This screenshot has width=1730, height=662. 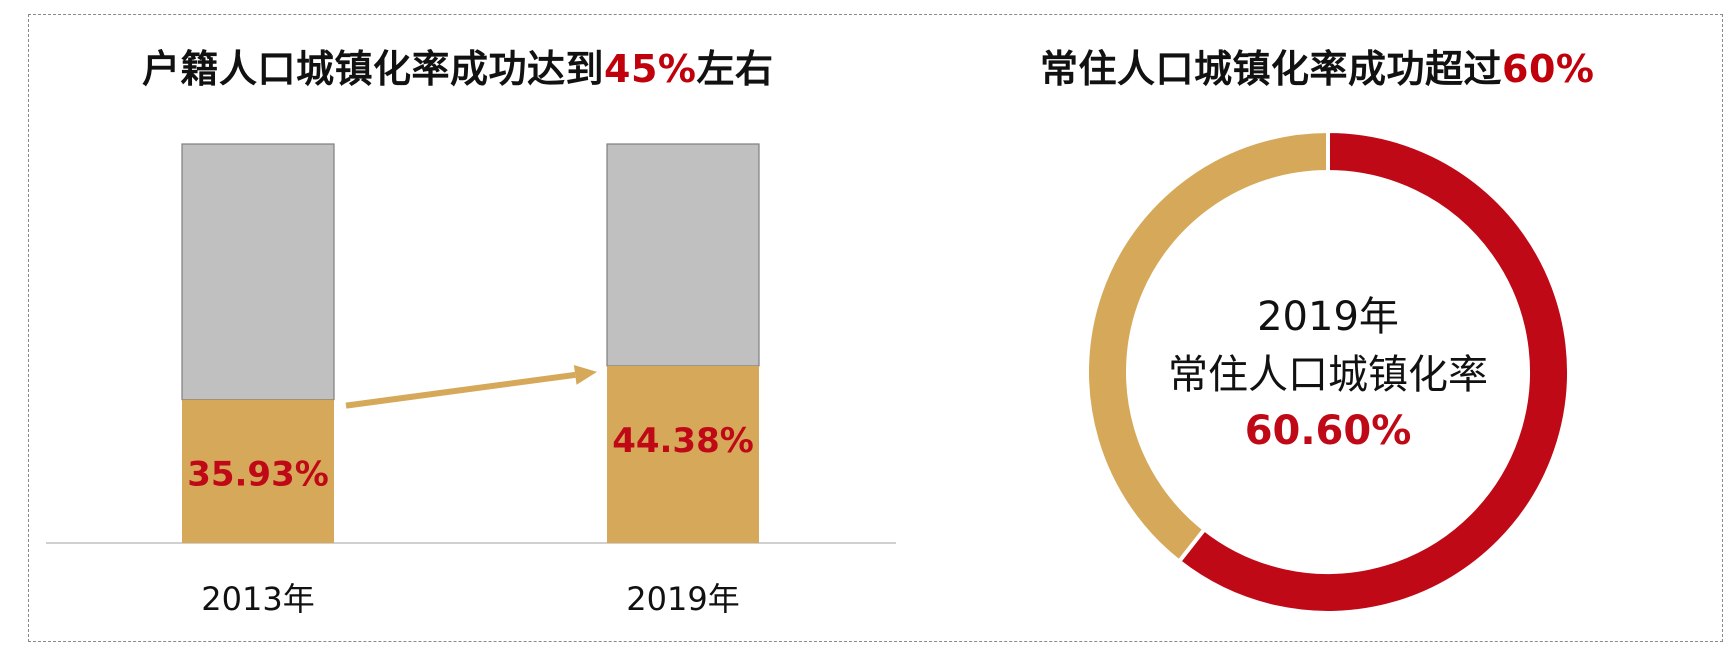 I want to click on bar-segment-urban-2019年, so click(x=683, y=454).